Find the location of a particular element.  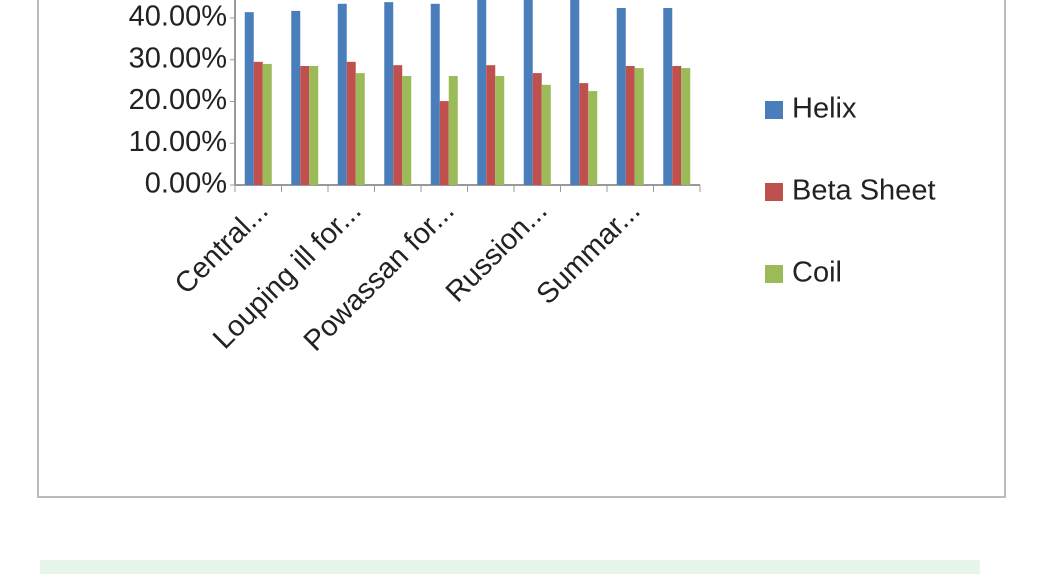

legend-label: Helix is located at coordinates (824, 109).